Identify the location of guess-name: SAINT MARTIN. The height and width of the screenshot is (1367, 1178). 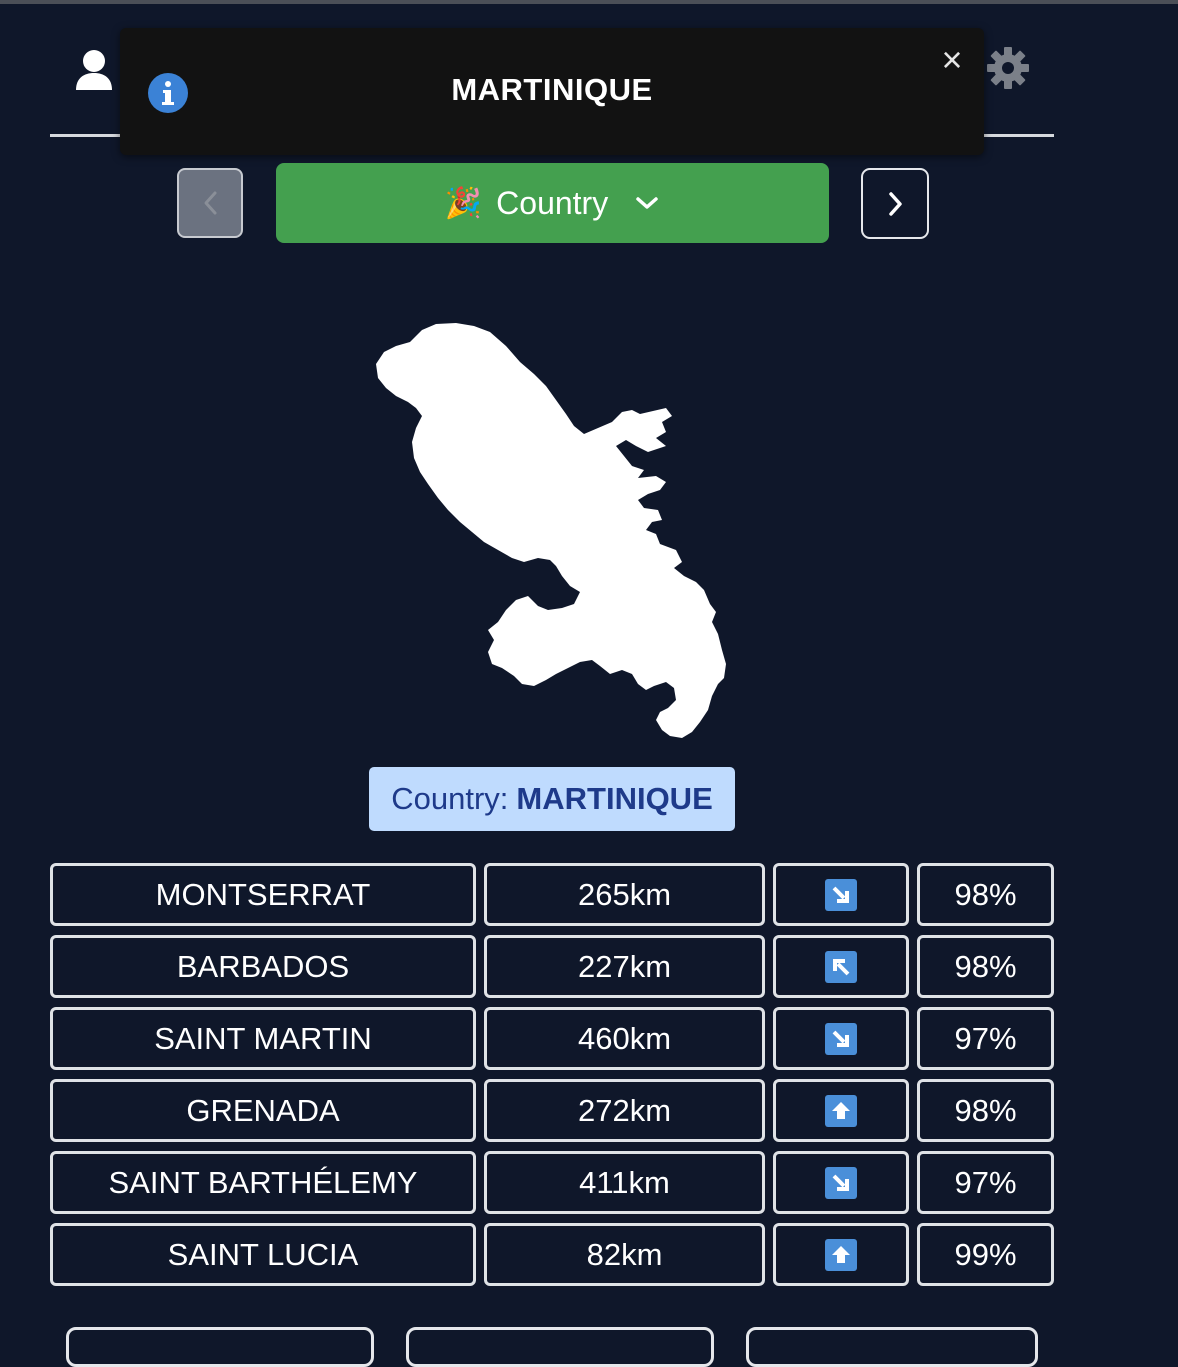
(263, 1038).